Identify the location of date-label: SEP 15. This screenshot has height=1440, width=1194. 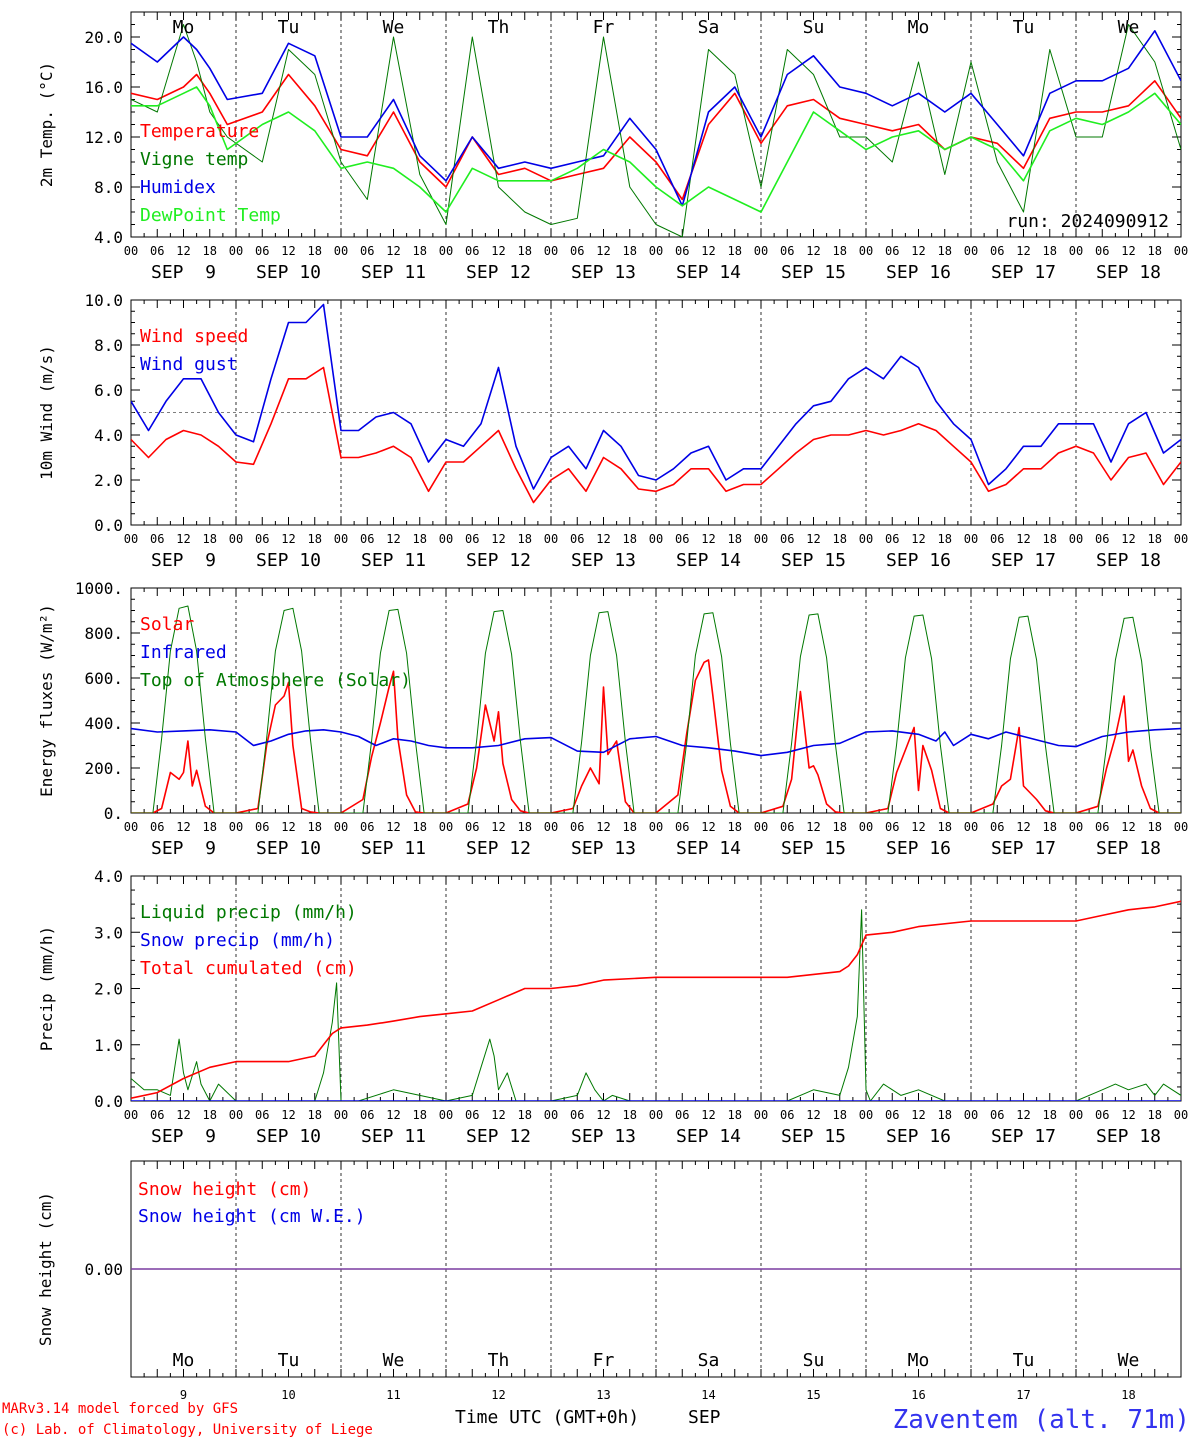
(813, 272).